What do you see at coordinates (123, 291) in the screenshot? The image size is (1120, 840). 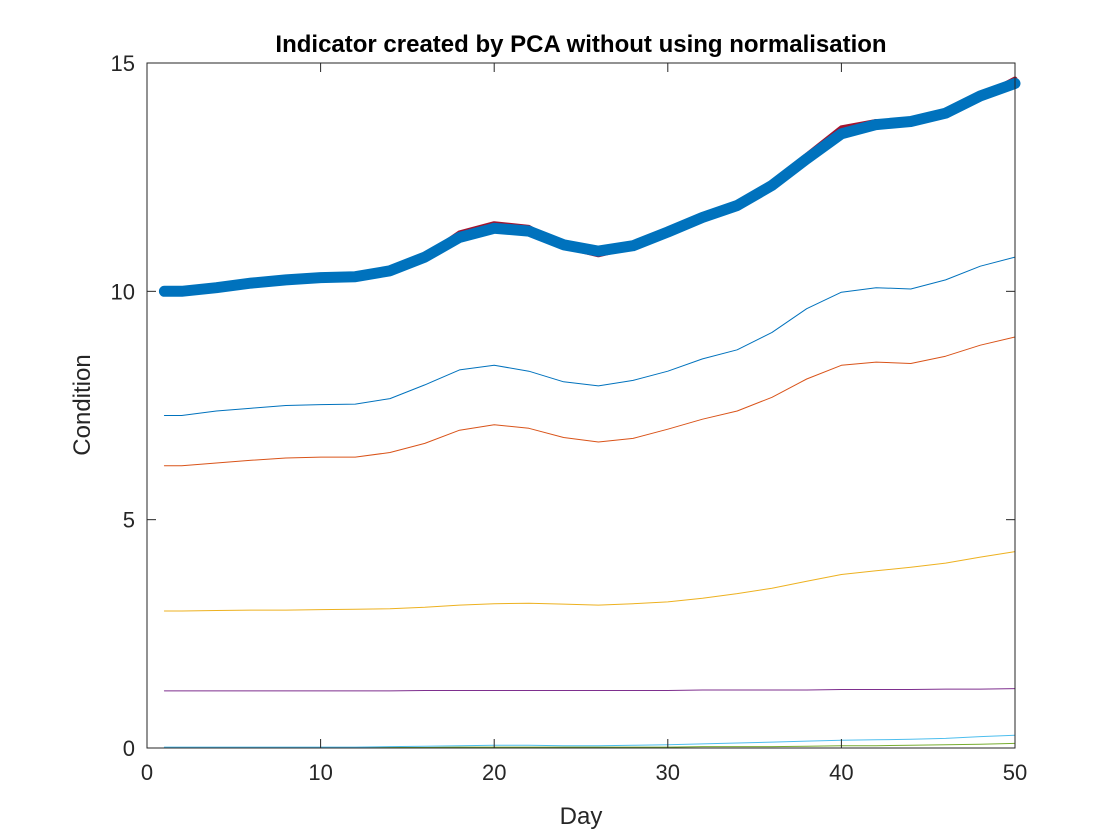 I see `y-tick-label-10: 10` at bounding box center [123, 291].